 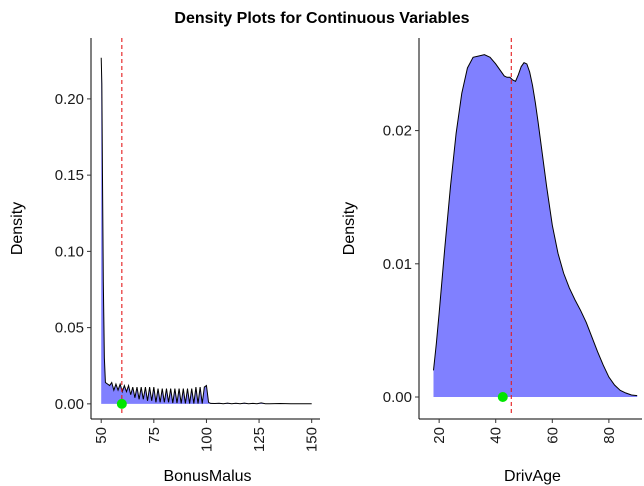 What do you see at coordinates (69, 99) in the screenshot?
I see `bonusmalus-y-tick-label: 0.20` at bounding box center [69, 99].